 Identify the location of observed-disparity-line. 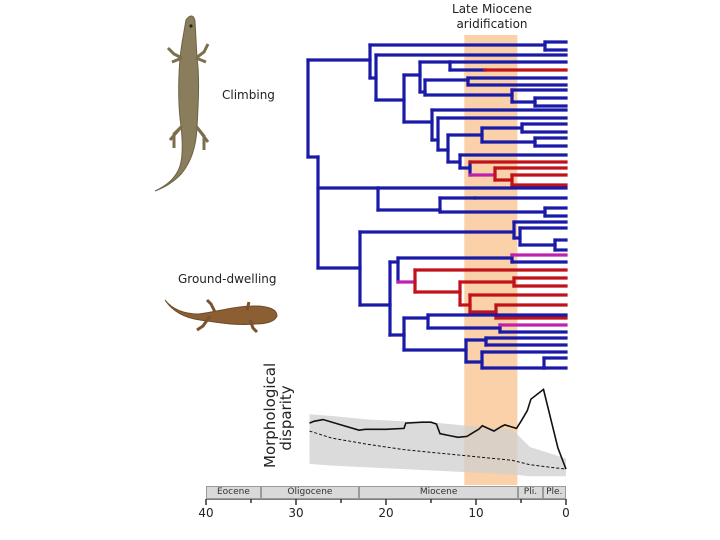
(438, 429).